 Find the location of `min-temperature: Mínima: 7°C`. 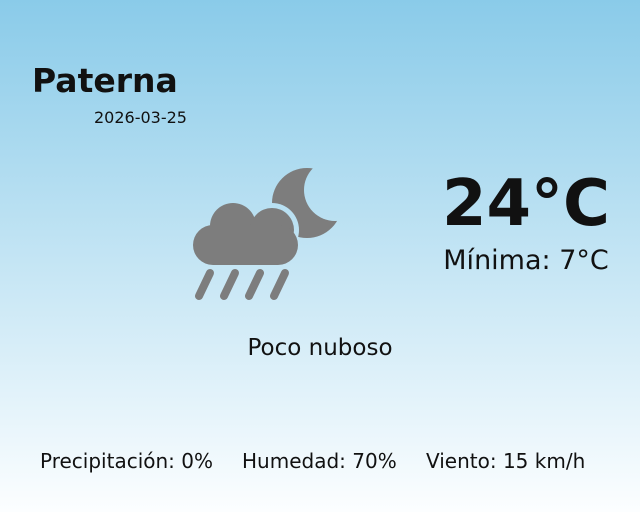

min-temperature: Mínima: 7°C is located at coordinates (526, 260).